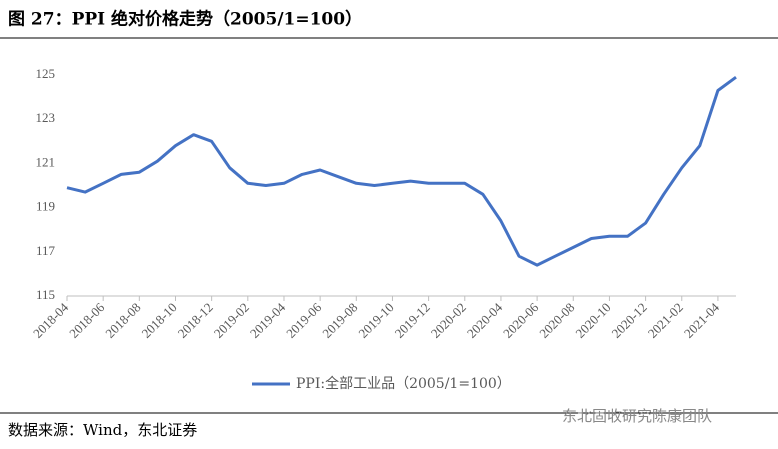 This screenshot has height=449, width=778. I want to click on y-tick-label: 121, so click(46, 161).